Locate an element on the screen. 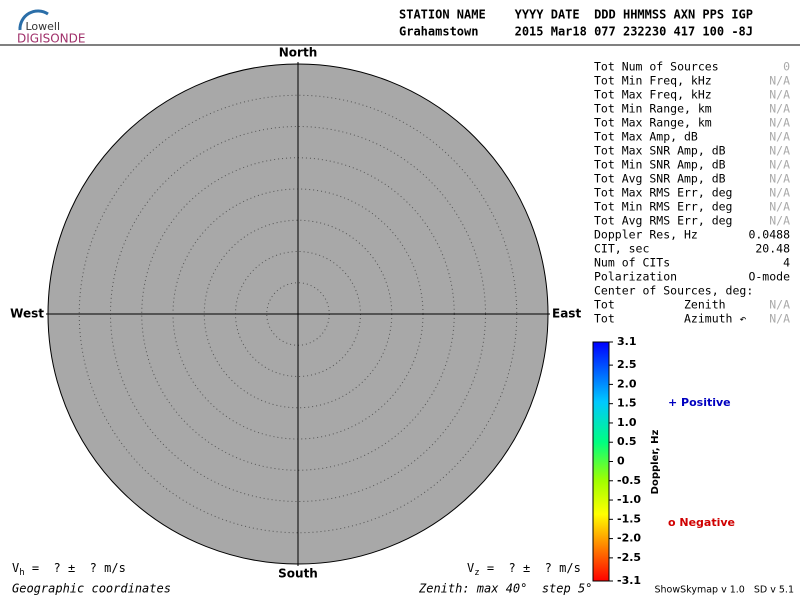 This screenshot has width=800, height=600. stat-label: Tot Min RMS Err, deg is located at coordinates (663, 207).